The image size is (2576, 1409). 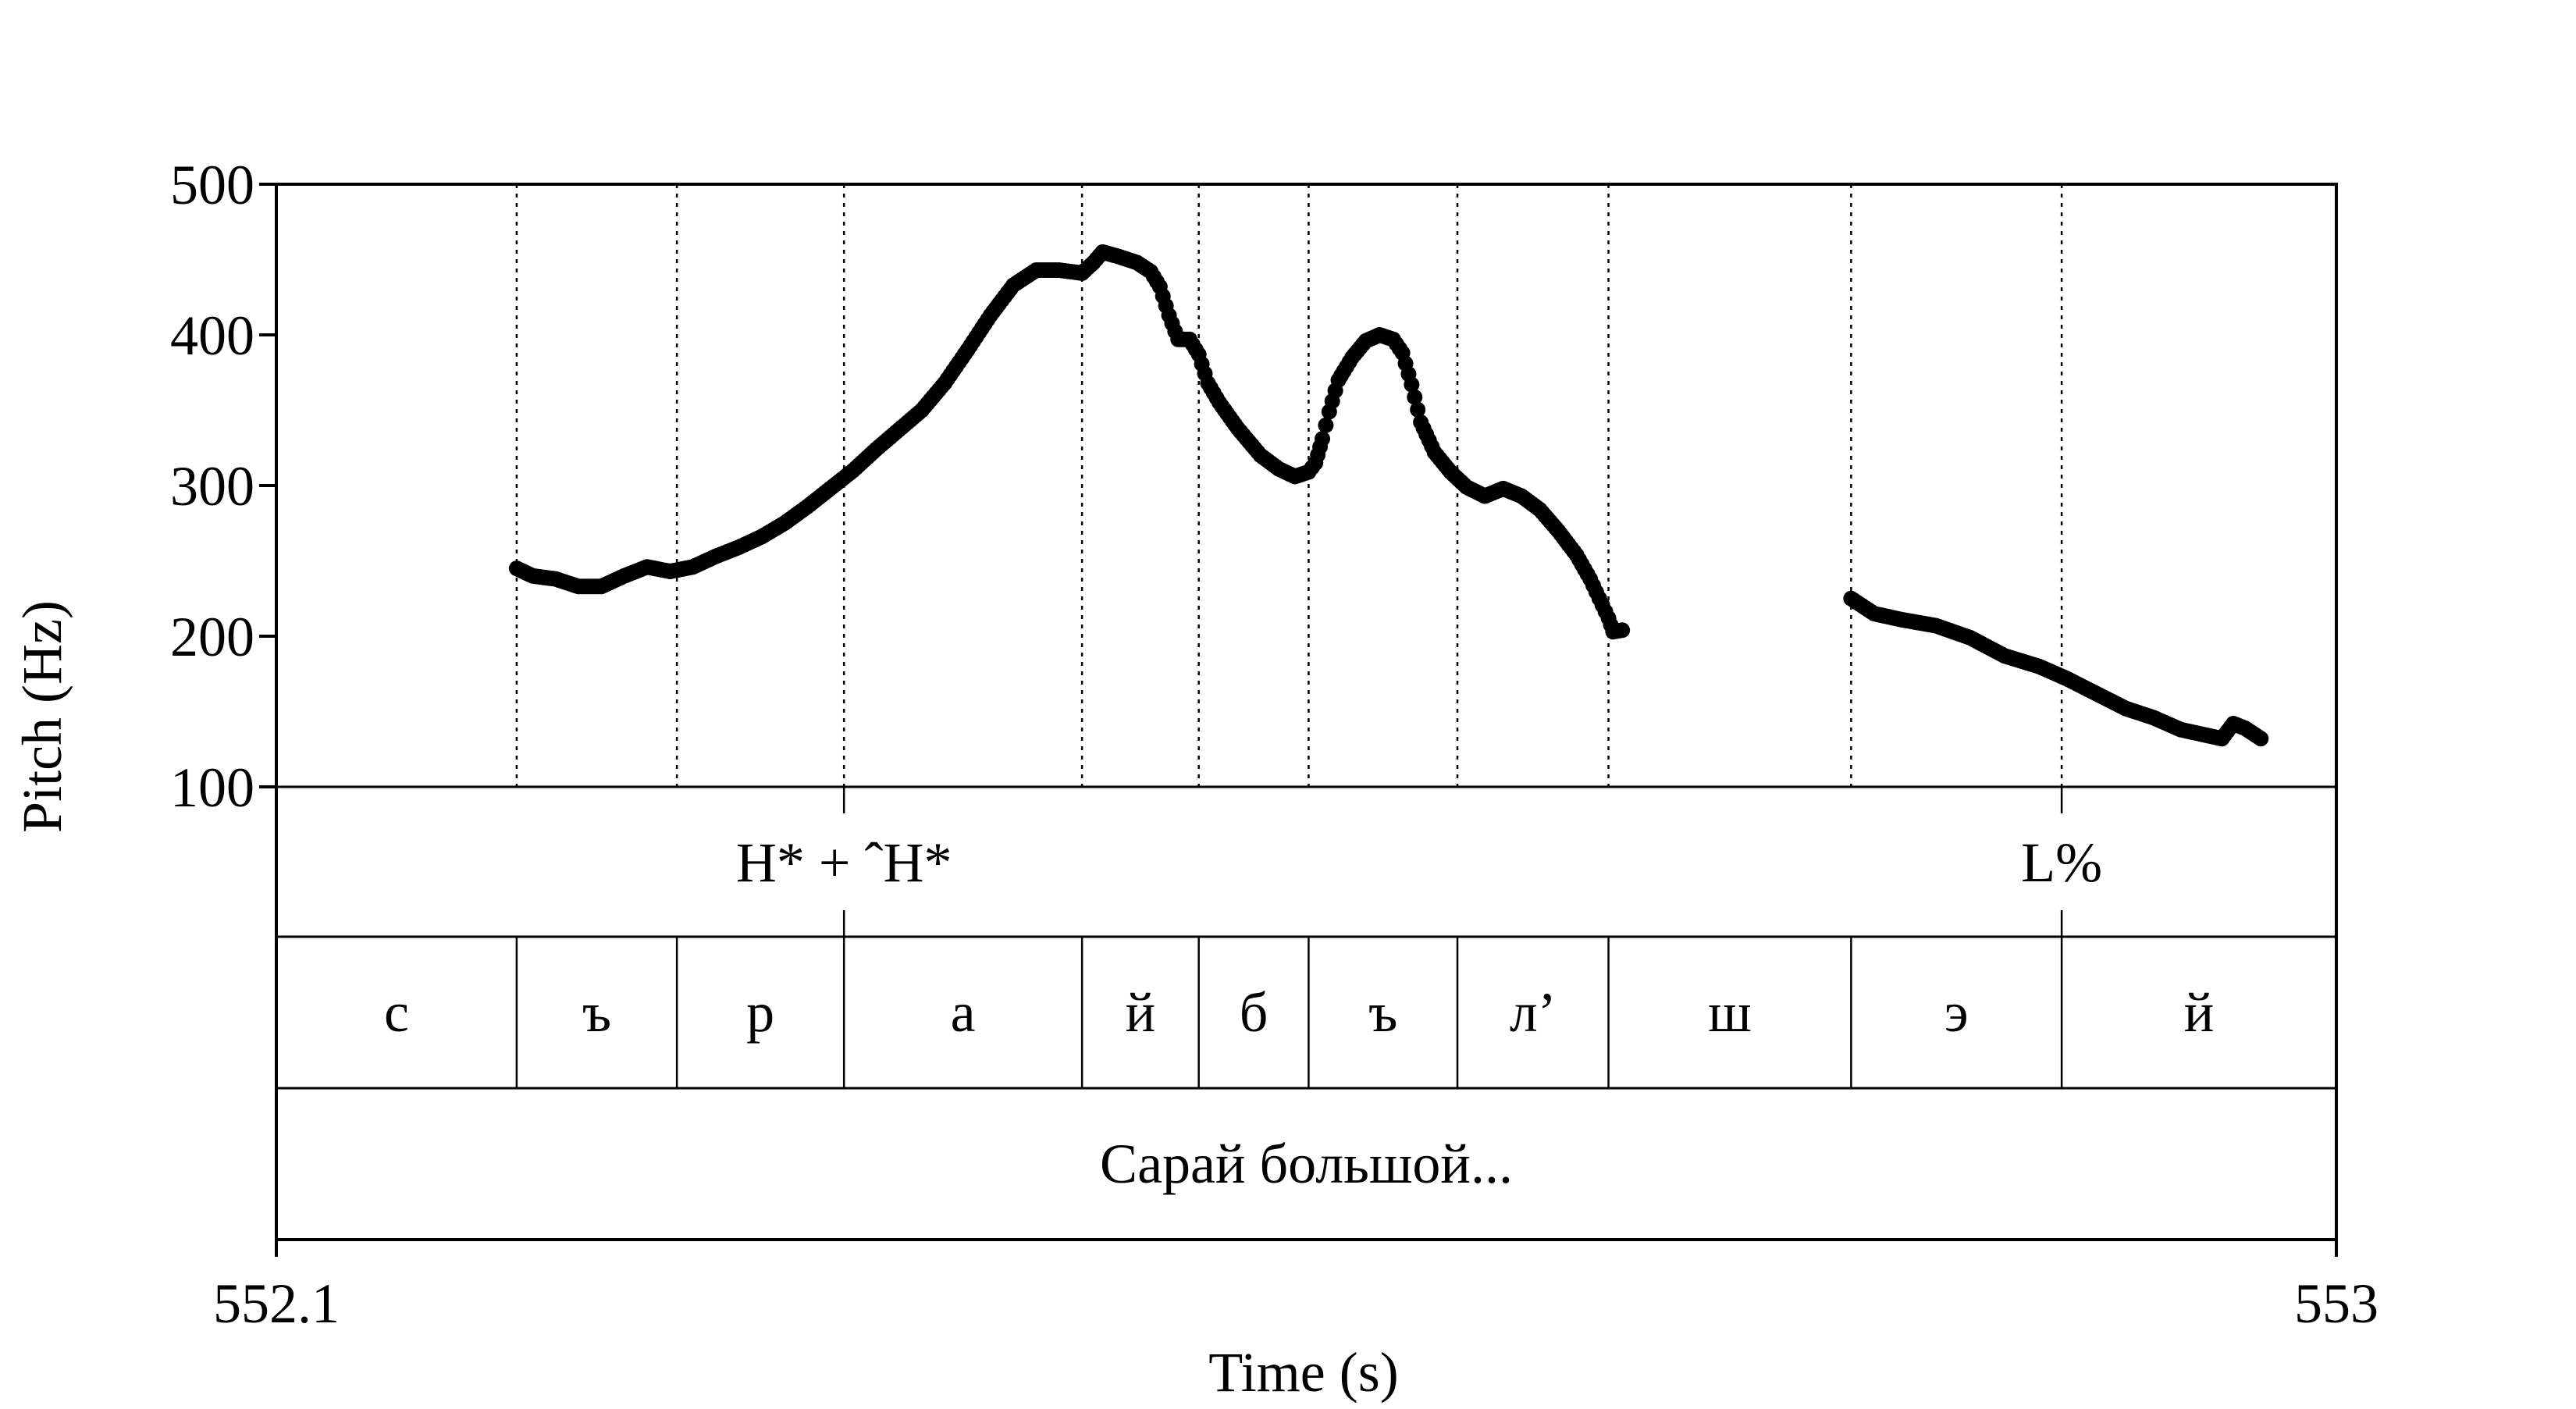 What do you see at coordinates (2336, 1303) in the screenshot?
I see `x-tick-label: 553` at bounding box center [2336, 1303].